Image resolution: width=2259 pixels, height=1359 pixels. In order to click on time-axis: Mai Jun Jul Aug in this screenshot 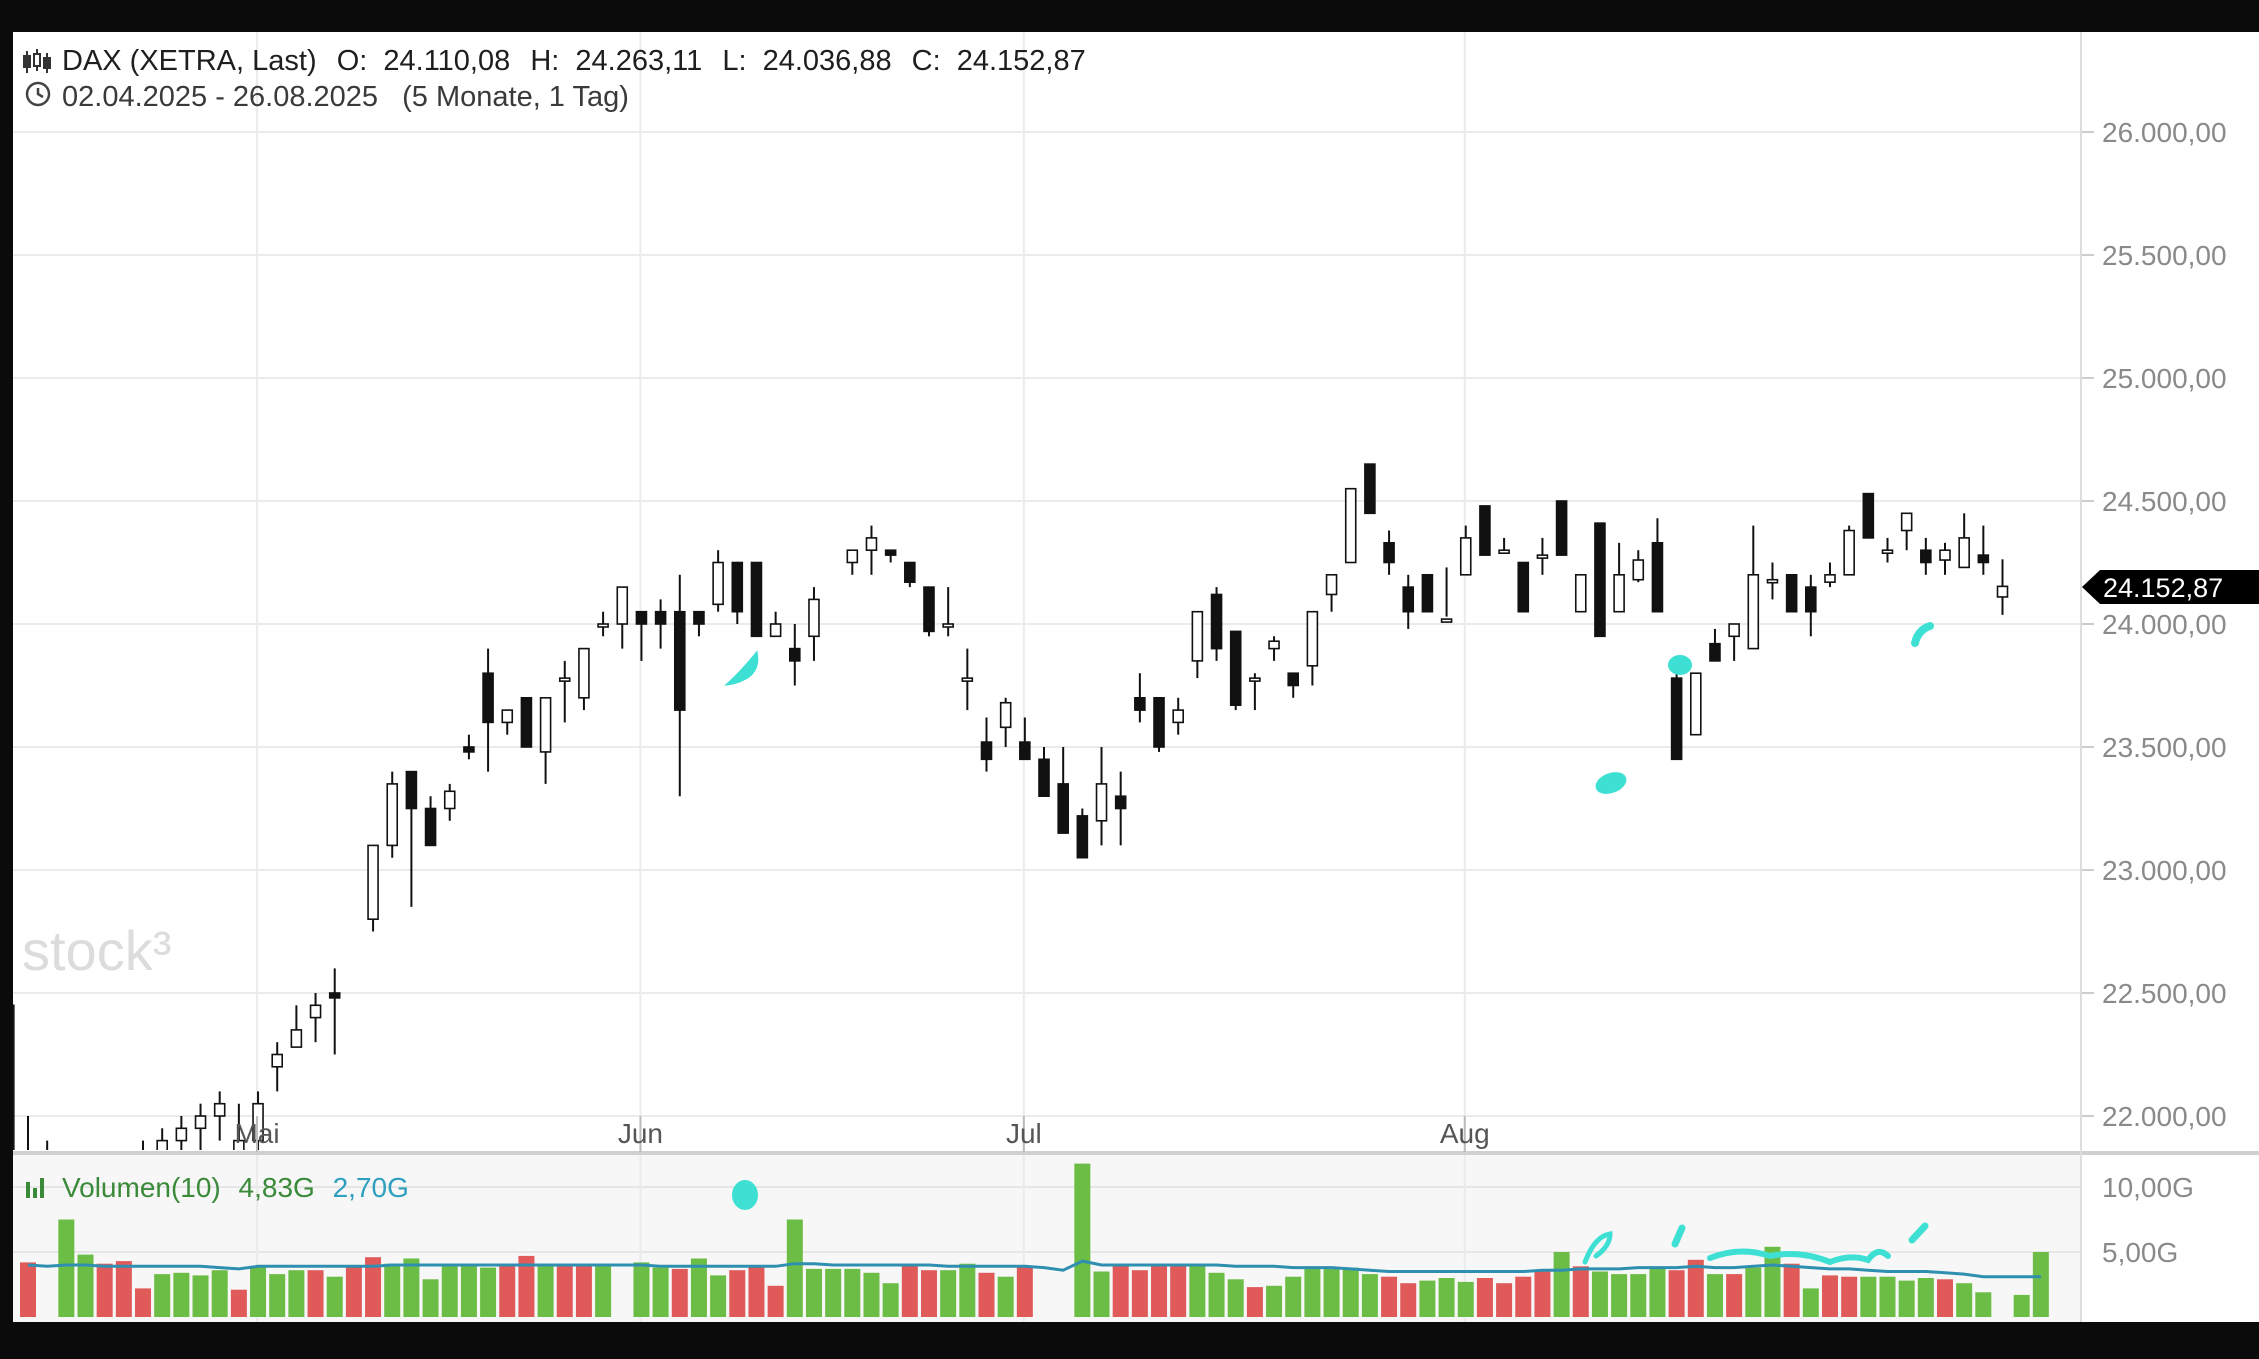, I will do `click(862, 1134)`.